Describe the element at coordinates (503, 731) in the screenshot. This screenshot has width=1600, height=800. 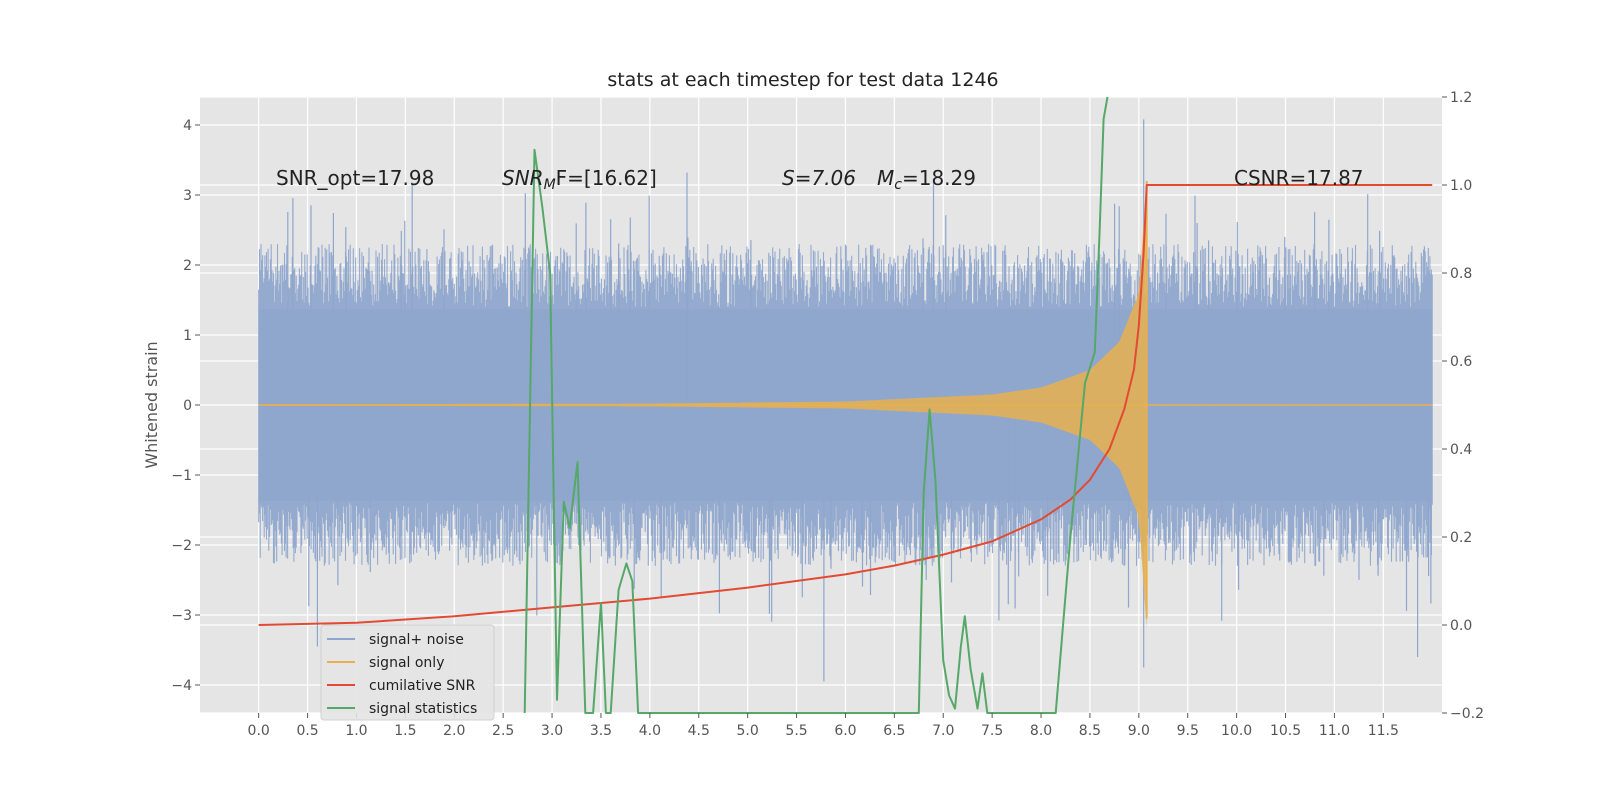
I see `x-tick-label: 2.5` at that location.